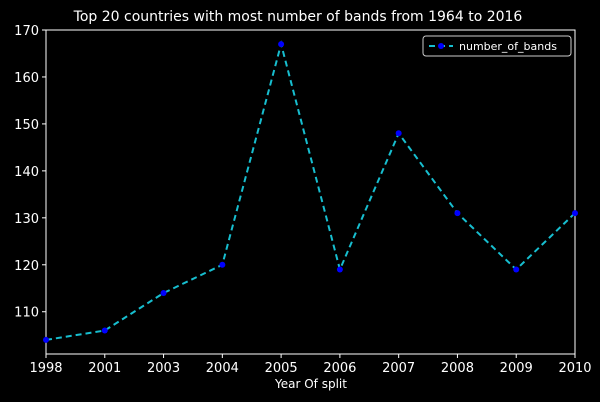  What do you see at coordinates (26, 266) in the screenshot?
I see `y-tick-label: 120` at bounding box center [26, 266].